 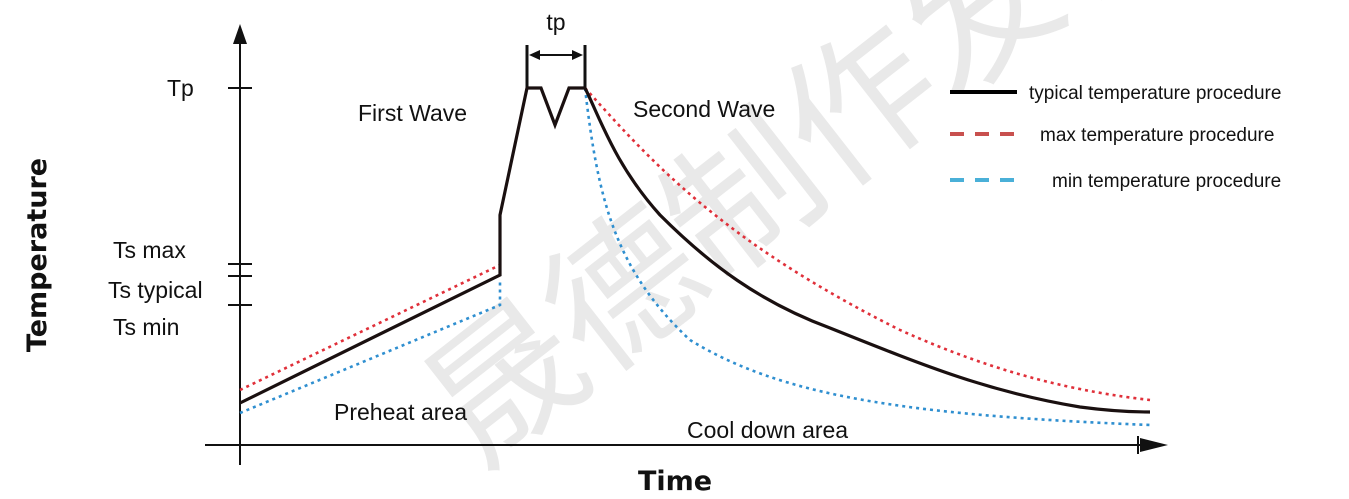 What do you see at coordinates (1166, 181) in the screenshot?
I see `legend-label-min: min temperature procedure` at bounding box center [1166, 181].